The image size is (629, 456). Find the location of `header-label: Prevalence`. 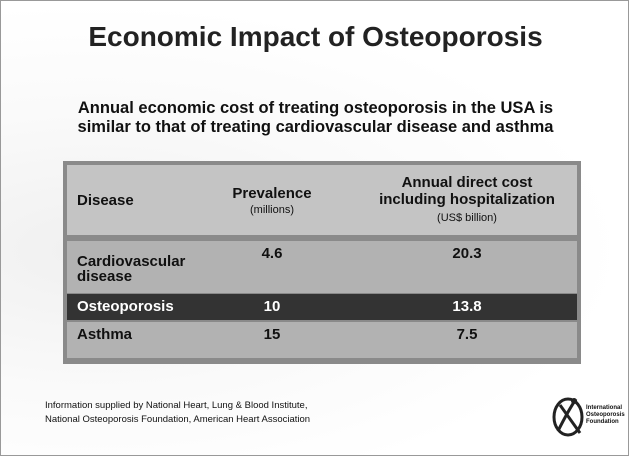

header-label: Prevalence is located at coordinates (272, 193).